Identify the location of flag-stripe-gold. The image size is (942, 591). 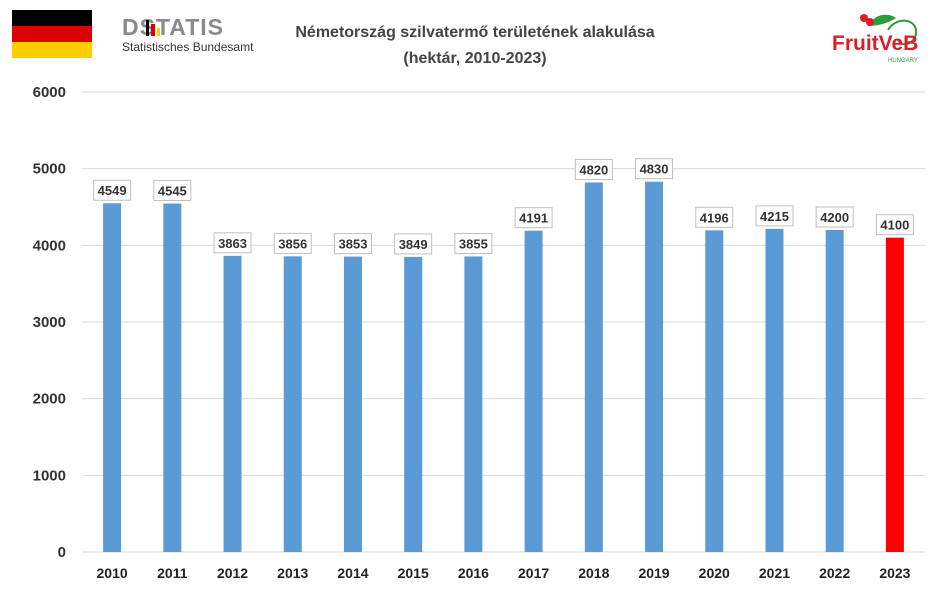
(52, 50).